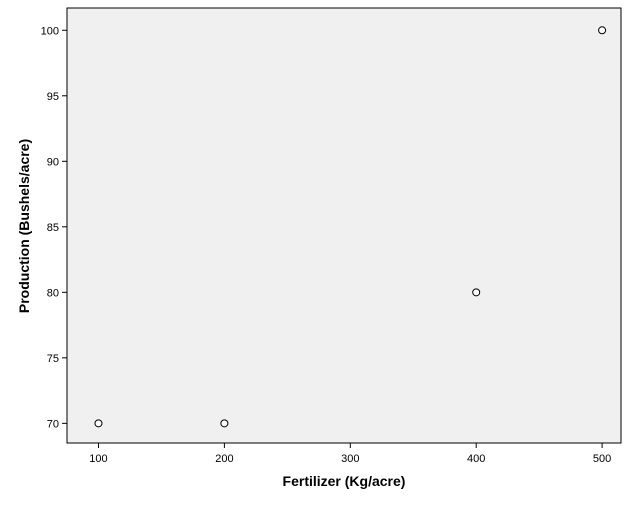  I want to click on y-tick-label: 90, so click(53, 162).